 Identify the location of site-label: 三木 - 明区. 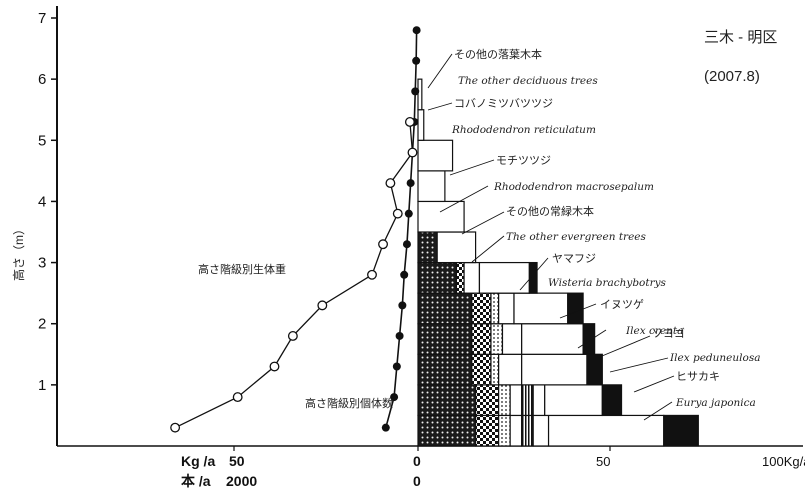
(740, 37).